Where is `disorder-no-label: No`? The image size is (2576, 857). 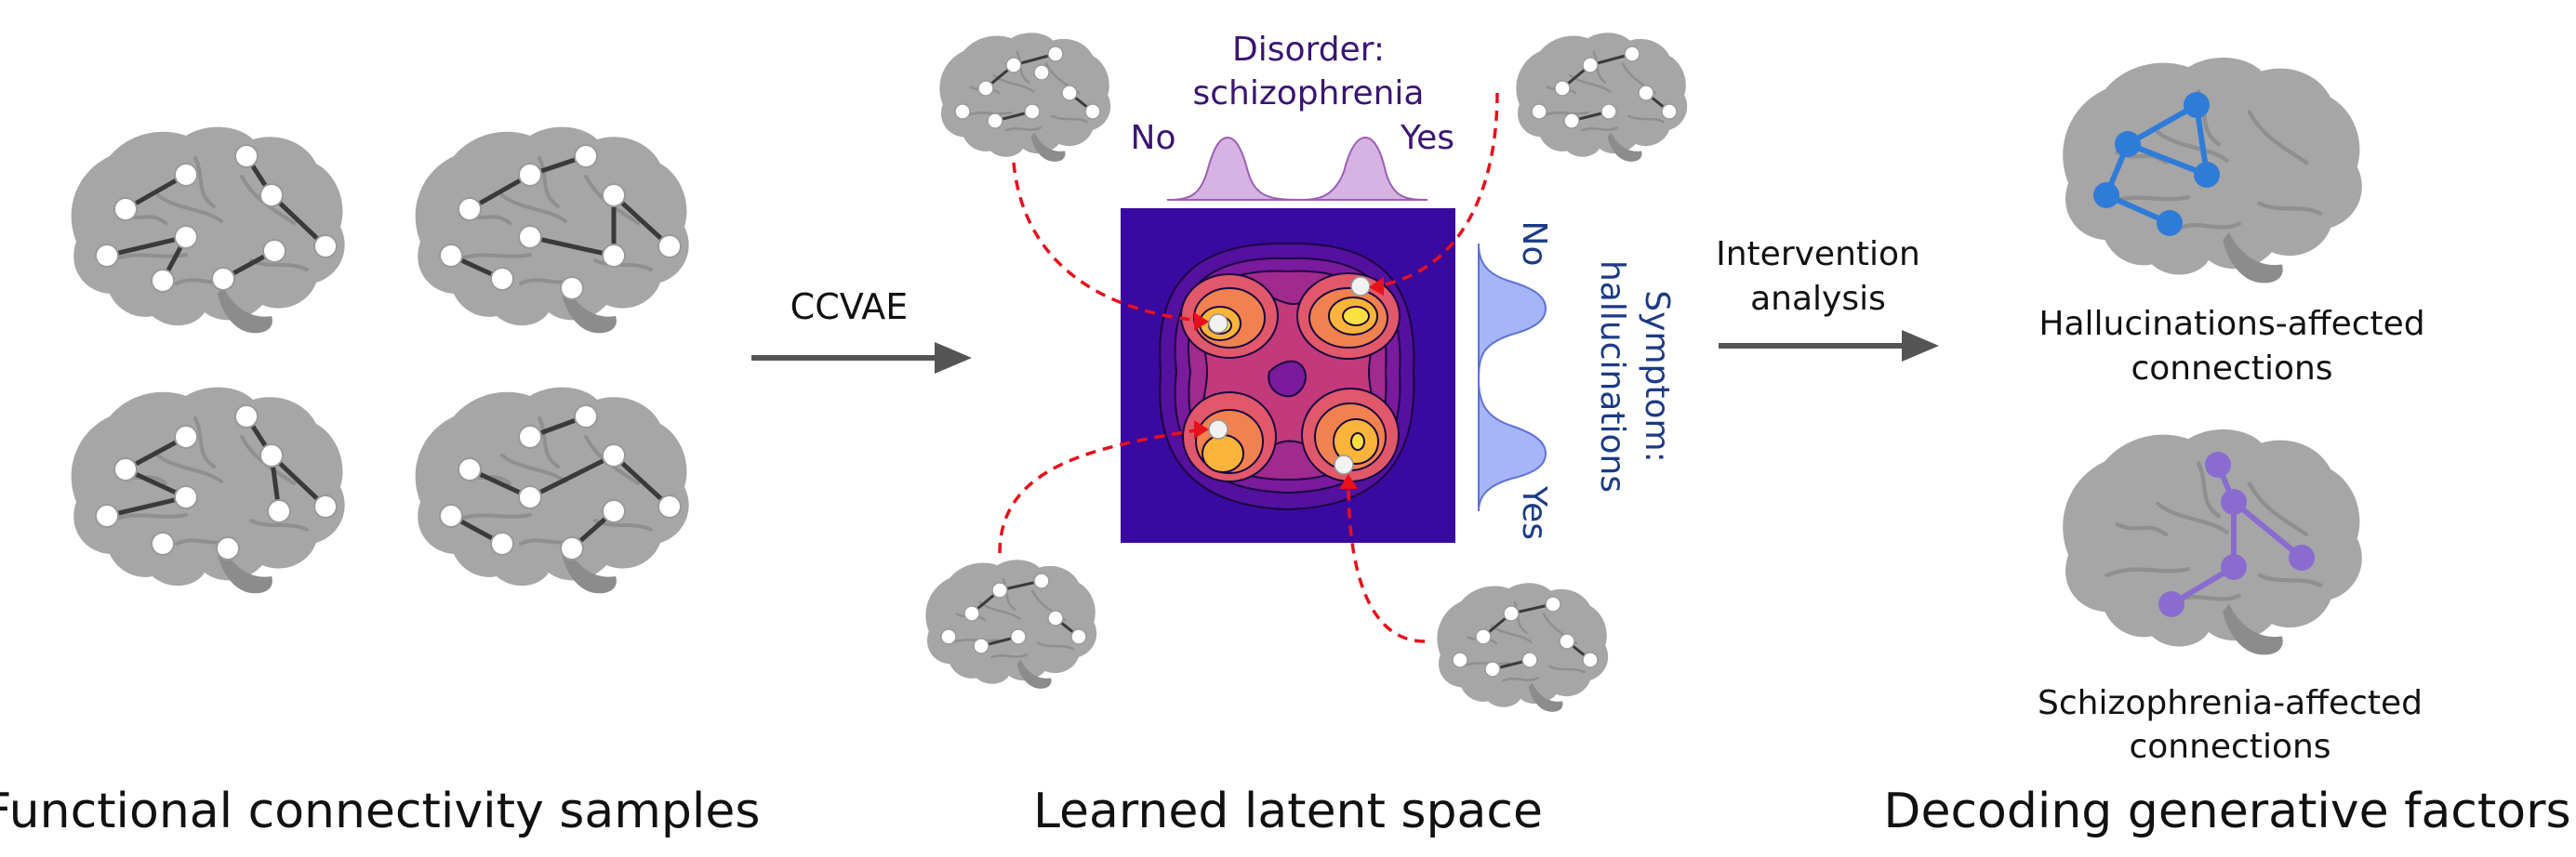 disorder-no-label: No is located at coordinates (1153, 138).